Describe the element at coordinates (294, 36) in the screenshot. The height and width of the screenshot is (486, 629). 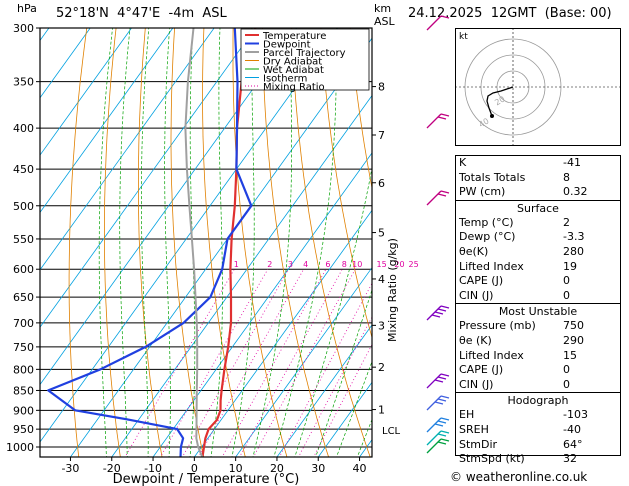
I see `legend-temperature: Temperature` at that location.